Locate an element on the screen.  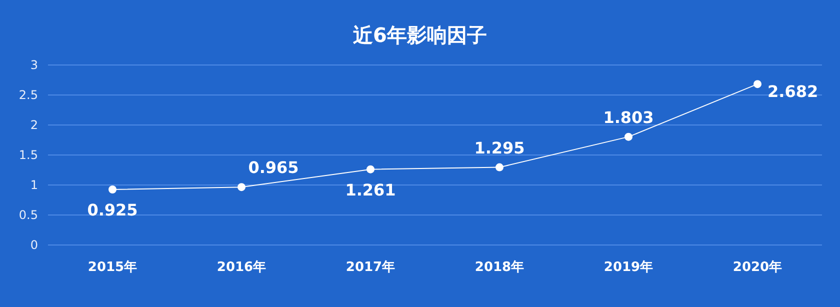
data-label: 1.261 is located at coordinates (370, 190).